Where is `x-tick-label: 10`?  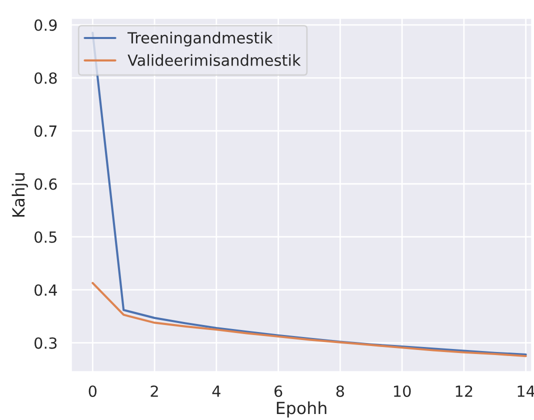
x-tick-label: 10 is located at coordinates (402, 391).